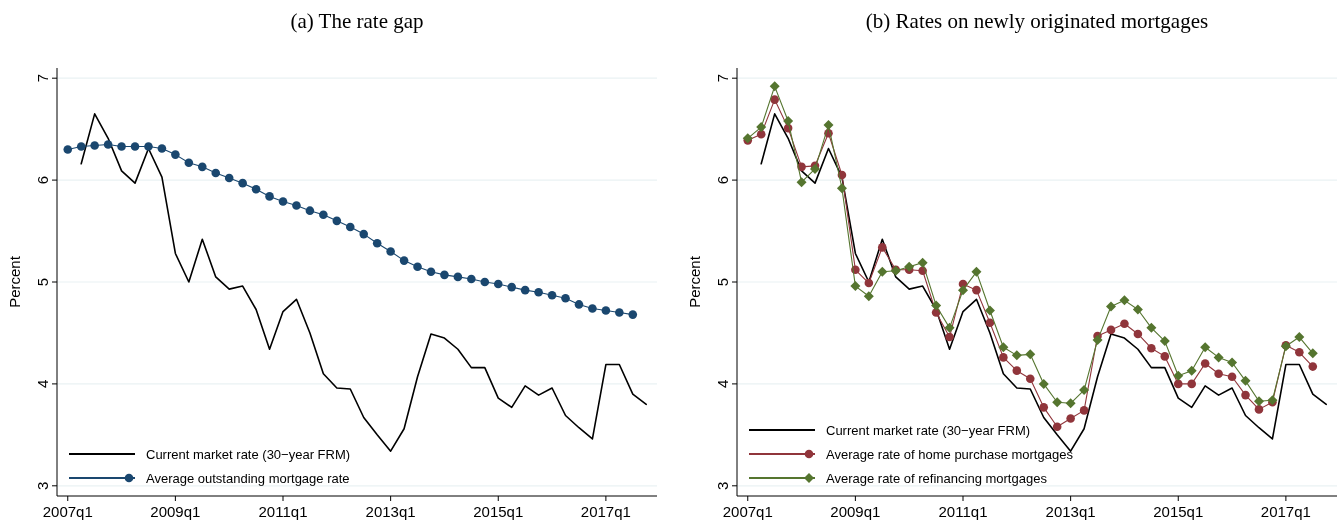 The image size is (1339, 522). I want to click on chart-title: (b) Rates on newly originated mortgages, so click(1037, 21).